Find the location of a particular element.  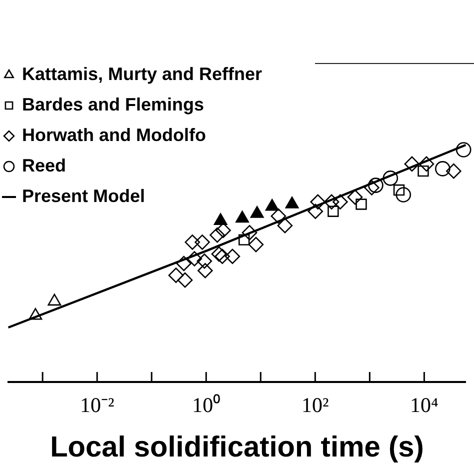

x-tick-label: 10⁻² is located at coordinates (97, 405).